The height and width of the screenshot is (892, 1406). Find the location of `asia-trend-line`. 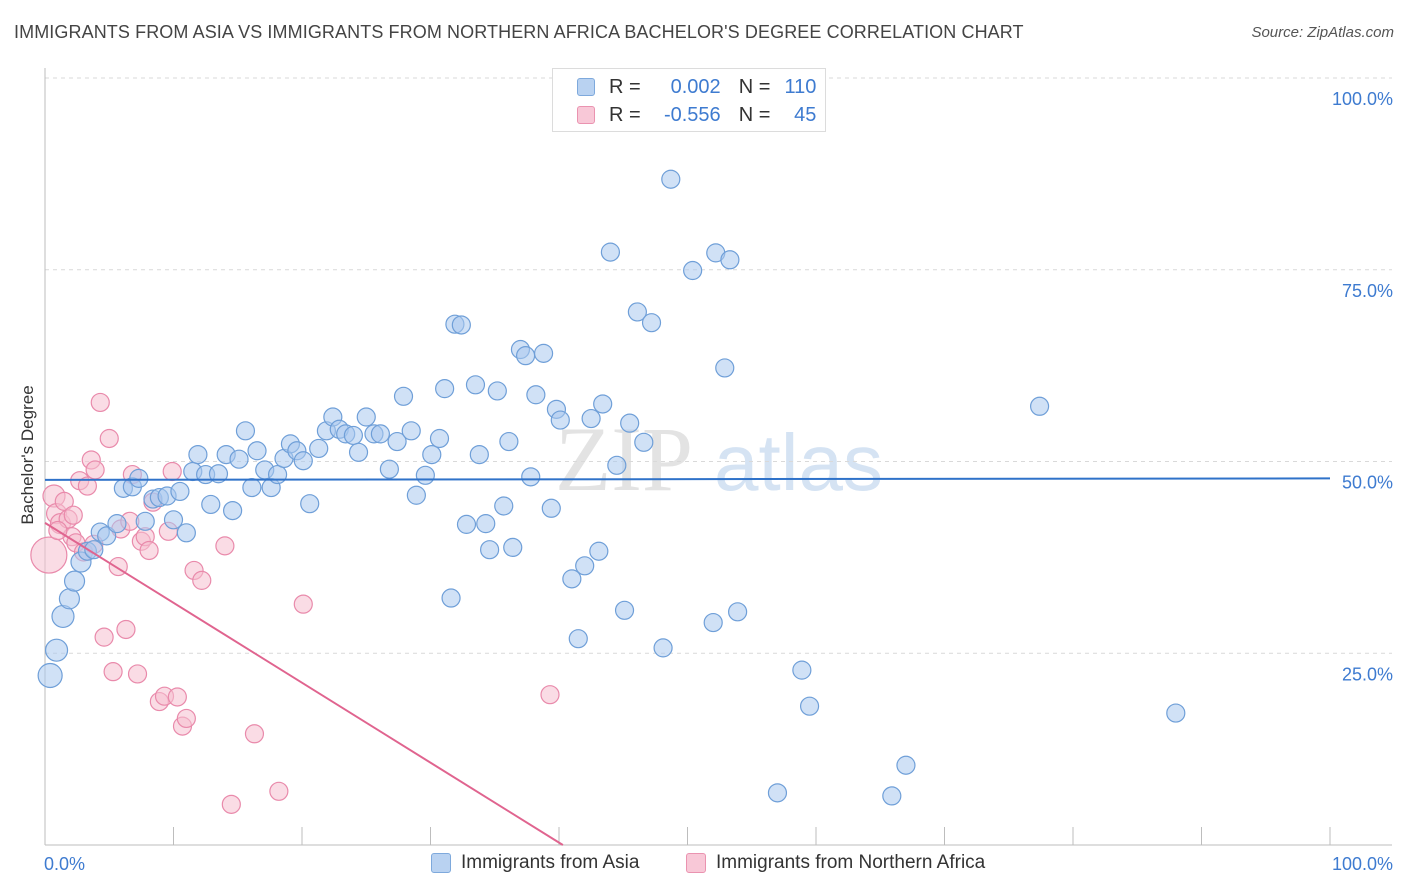

asia-trend-line is located at coordinates (687, 479).